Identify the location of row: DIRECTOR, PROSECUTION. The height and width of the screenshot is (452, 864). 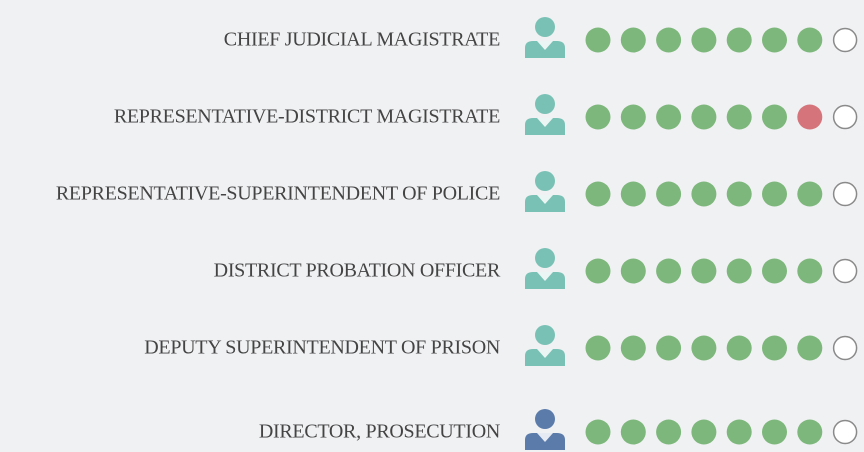
(558, 429).